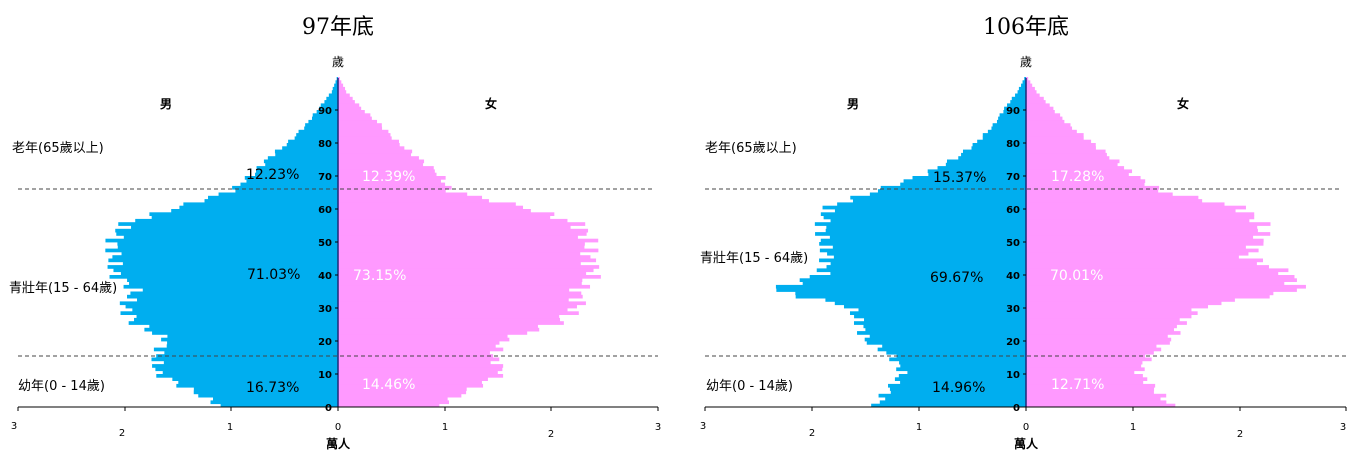  What do you see at coordinates (272, 175) in the screenshot?
I see `male-pct-elderly: 12.23%` at bounding box center [272, 175].